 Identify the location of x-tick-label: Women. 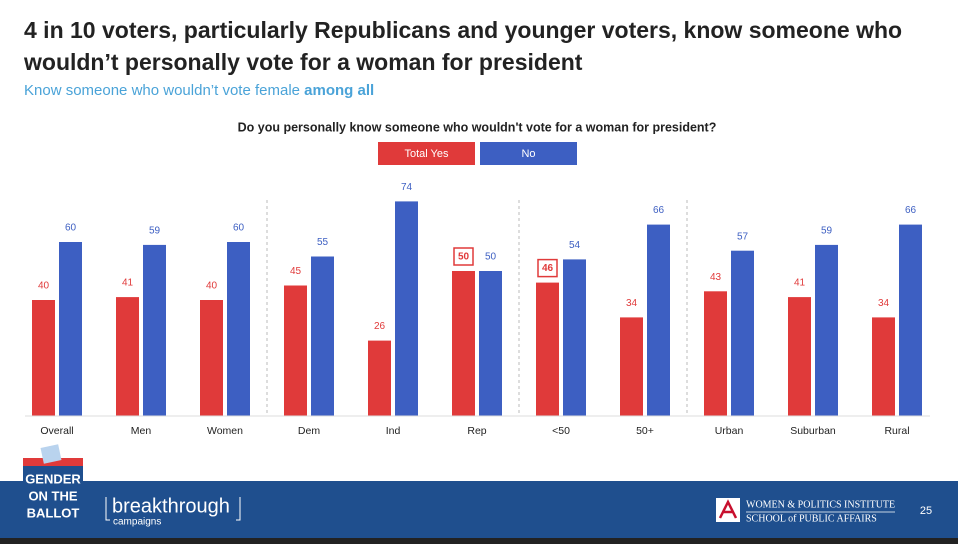
(225, 431).